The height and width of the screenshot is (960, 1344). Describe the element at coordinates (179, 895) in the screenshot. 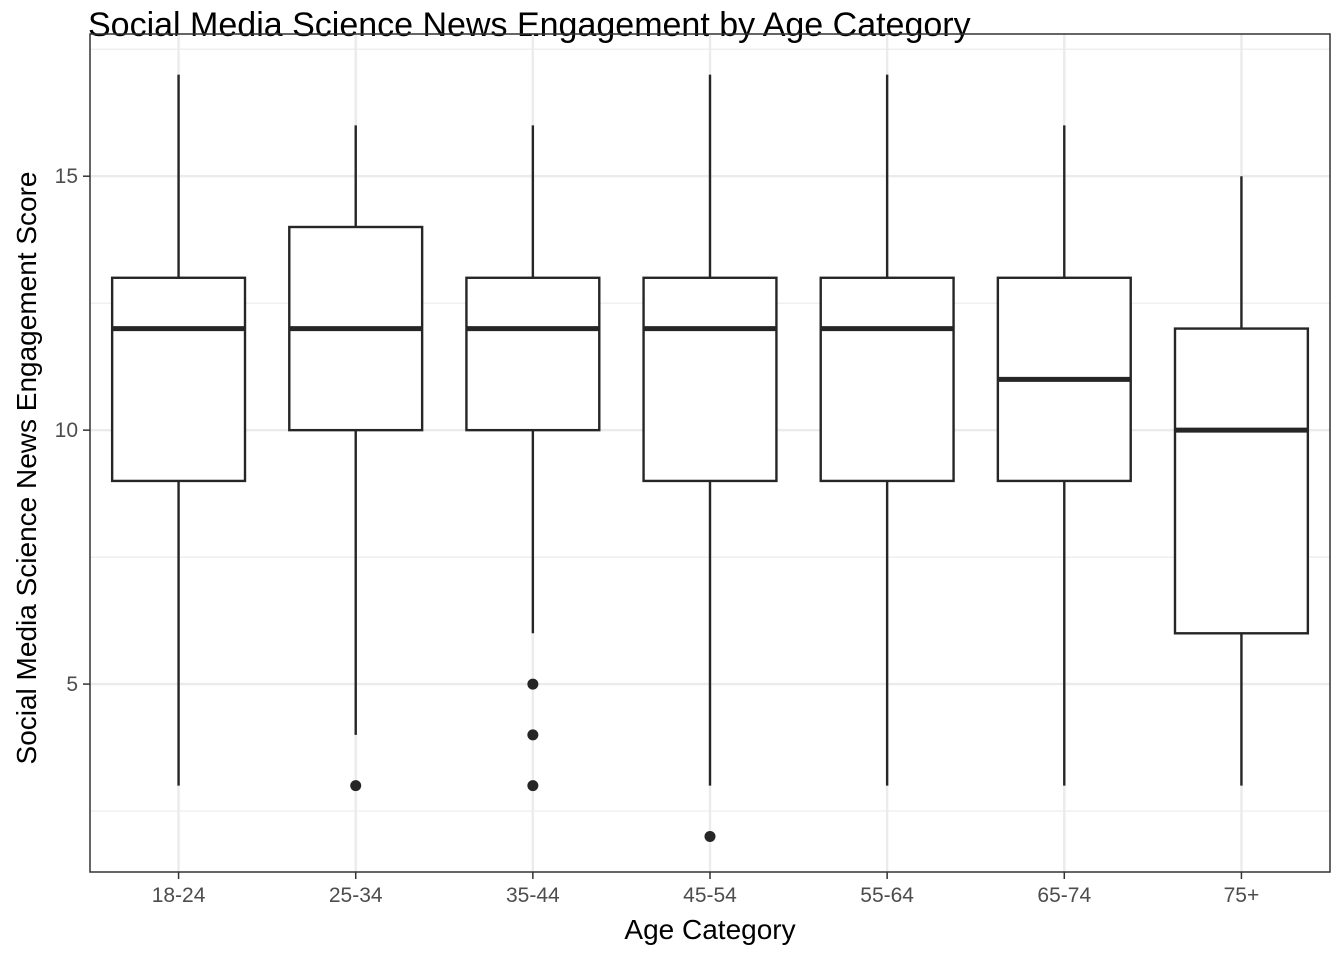

I see `x-tick-label: 18-24` at that location.